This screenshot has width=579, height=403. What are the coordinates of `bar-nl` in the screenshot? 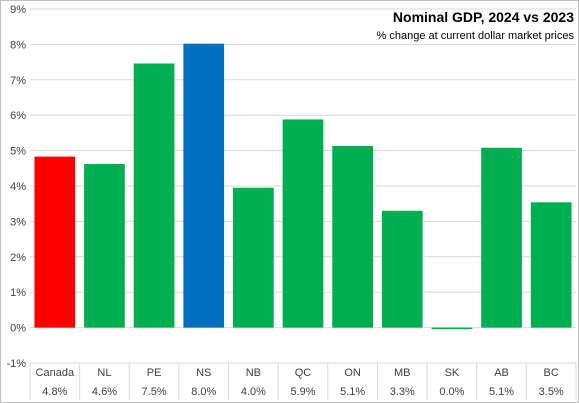 It's located at (104, 246).